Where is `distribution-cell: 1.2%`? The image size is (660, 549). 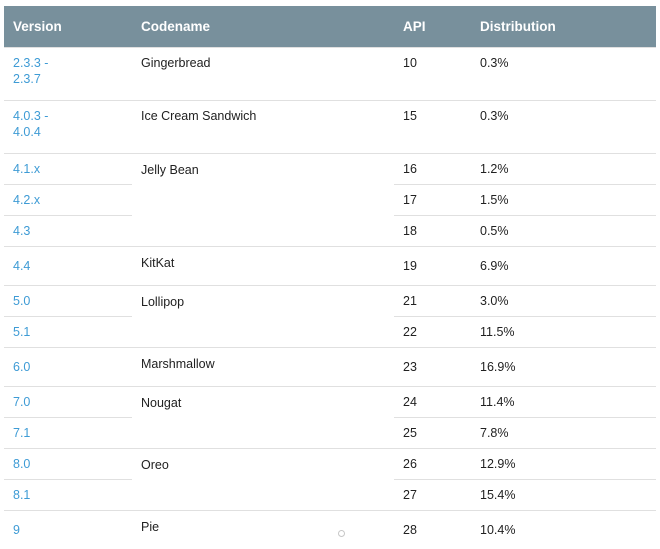 distribution-cell: 1.2% is located at coordinates (563, 169).